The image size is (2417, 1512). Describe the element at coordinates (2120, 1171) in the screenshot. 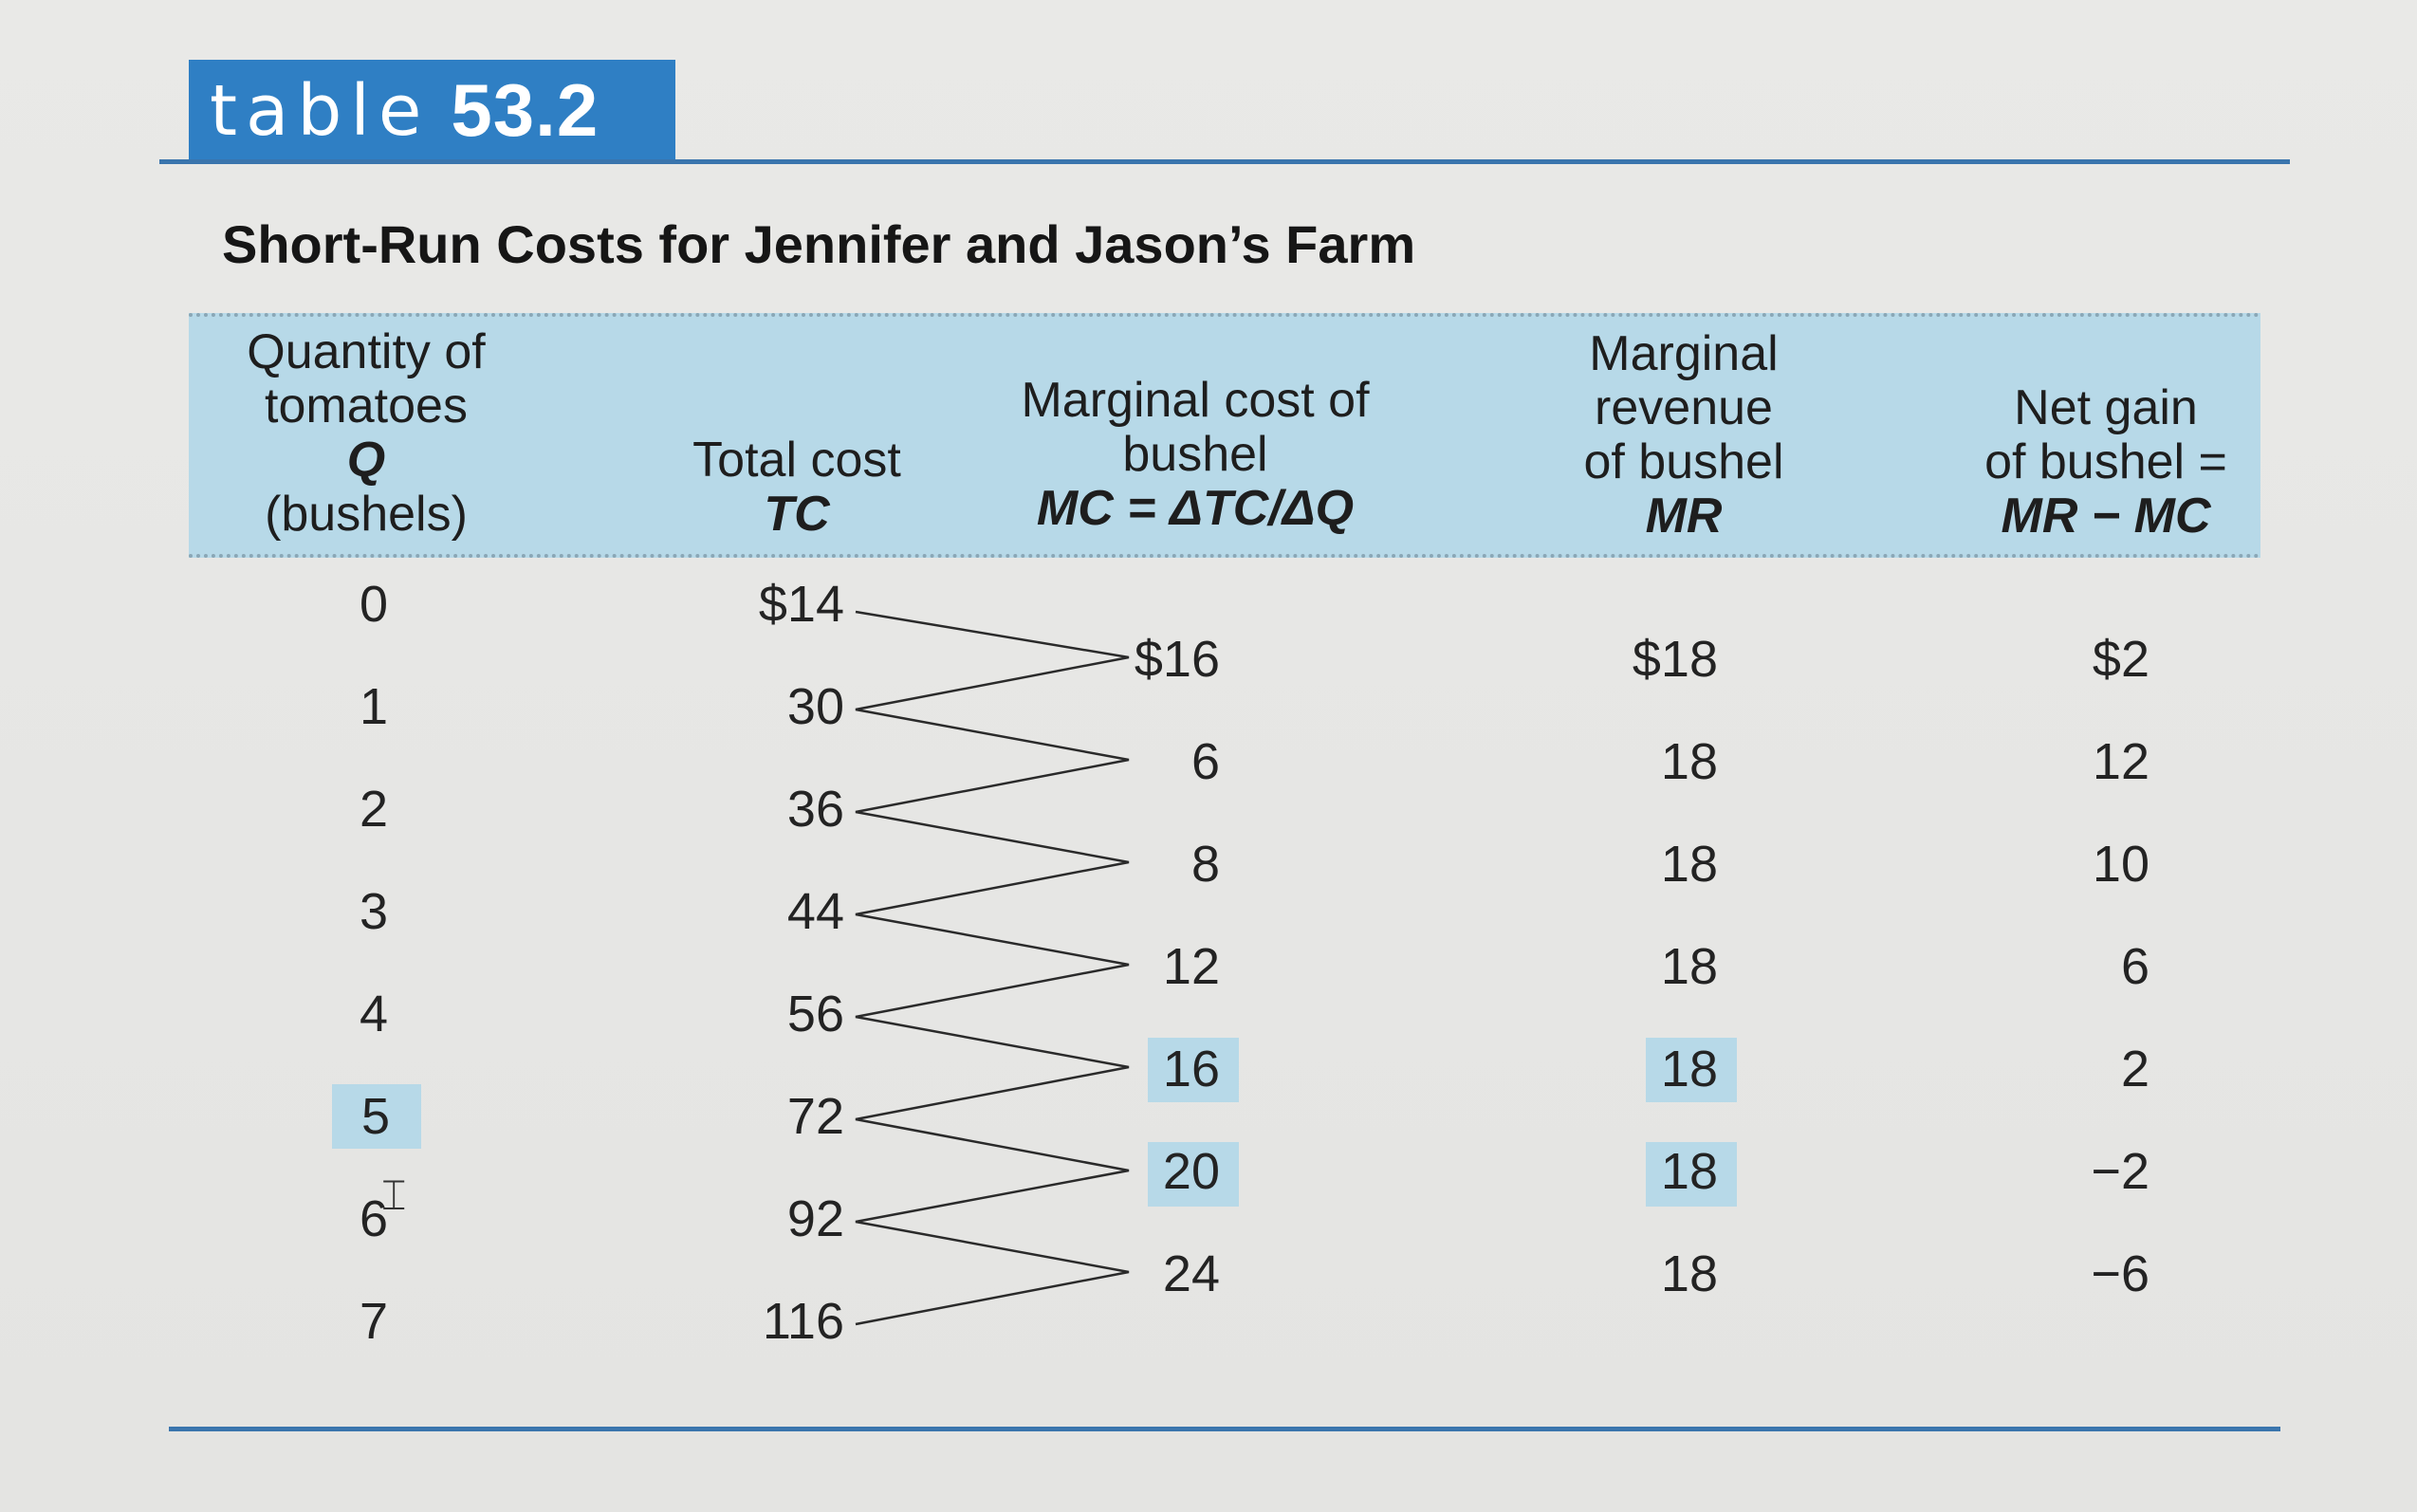

I see `net-gain-cell: −2` at that location.